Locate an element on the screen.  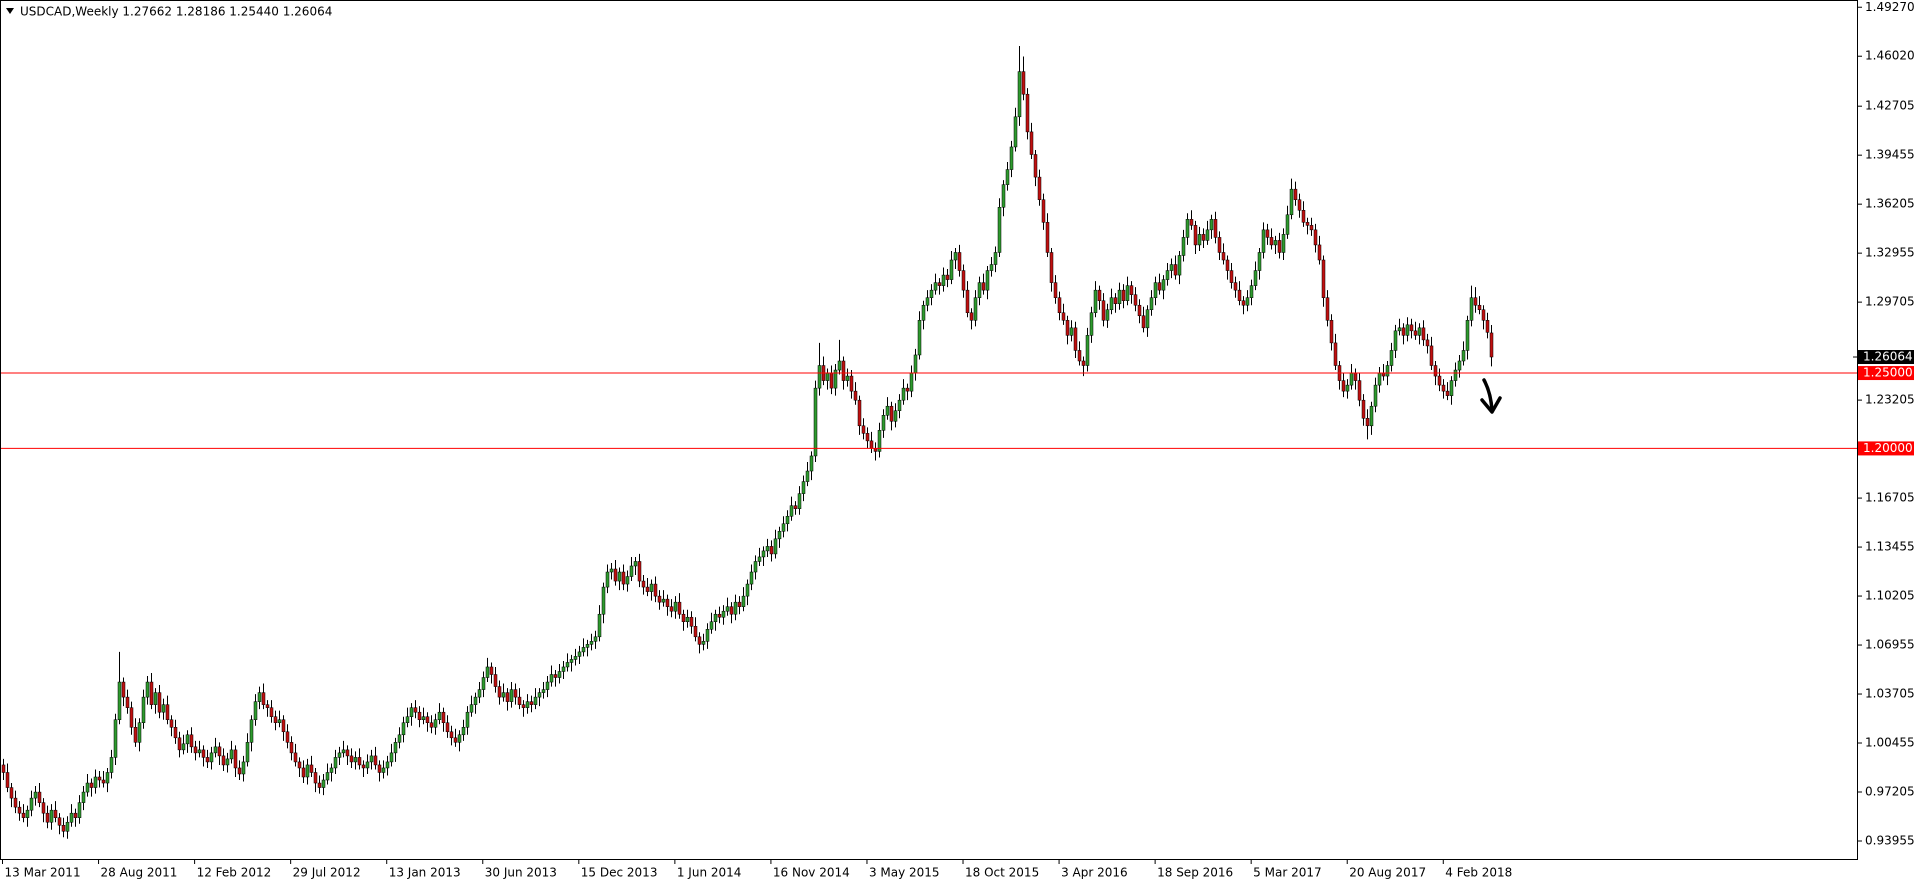
x-tick-label: 4 Feb 2018 is located at coordinates (1478, 873).